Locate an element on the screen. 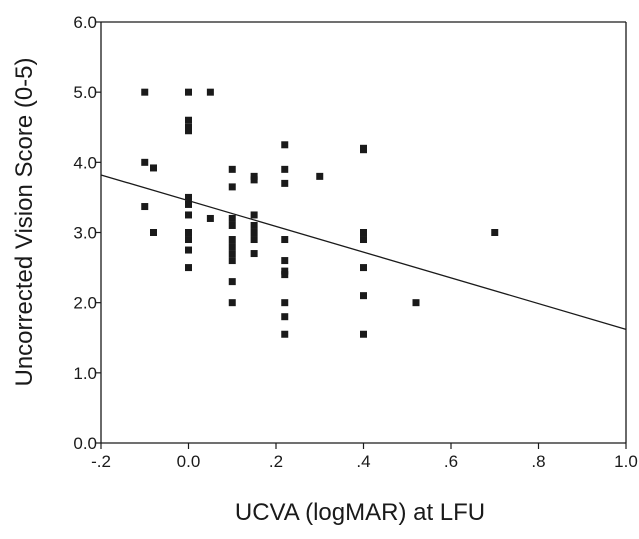 This screenshot has height=539, width=639. x-tick-label: .4 is located at coordinates (363, 461).